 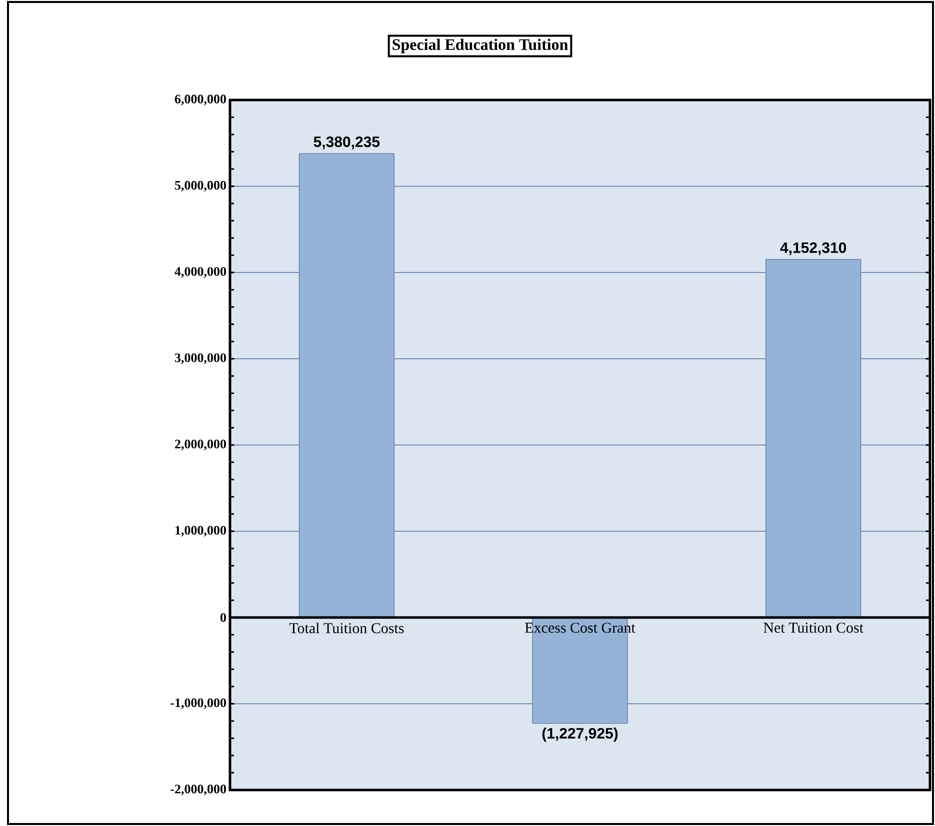 I want to click on data-label: (1,227,925), so click(x=580, y=735).